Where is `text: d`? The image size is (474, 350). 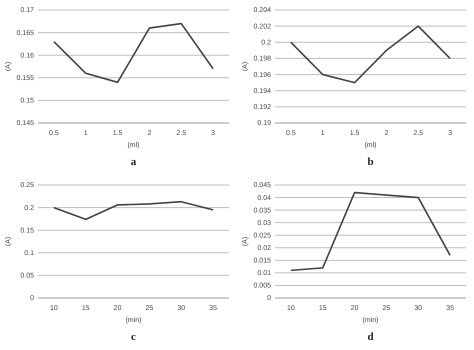 text: d is located at coordinates (370, 337).